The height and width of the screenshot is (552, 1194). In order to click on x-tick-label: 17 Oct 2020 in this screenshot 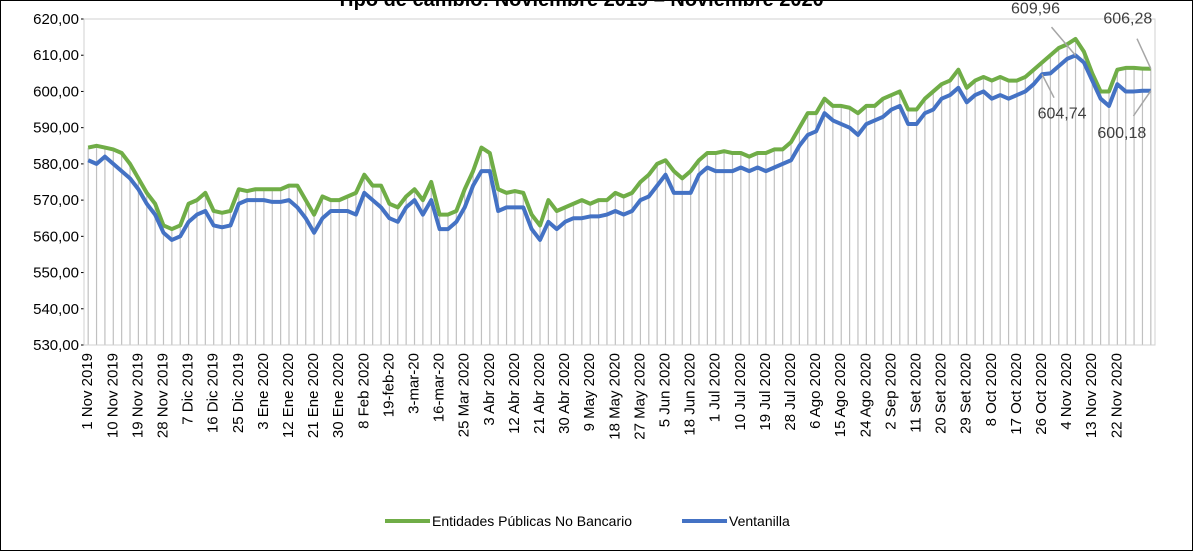, I will do `click(1016, 394)`.